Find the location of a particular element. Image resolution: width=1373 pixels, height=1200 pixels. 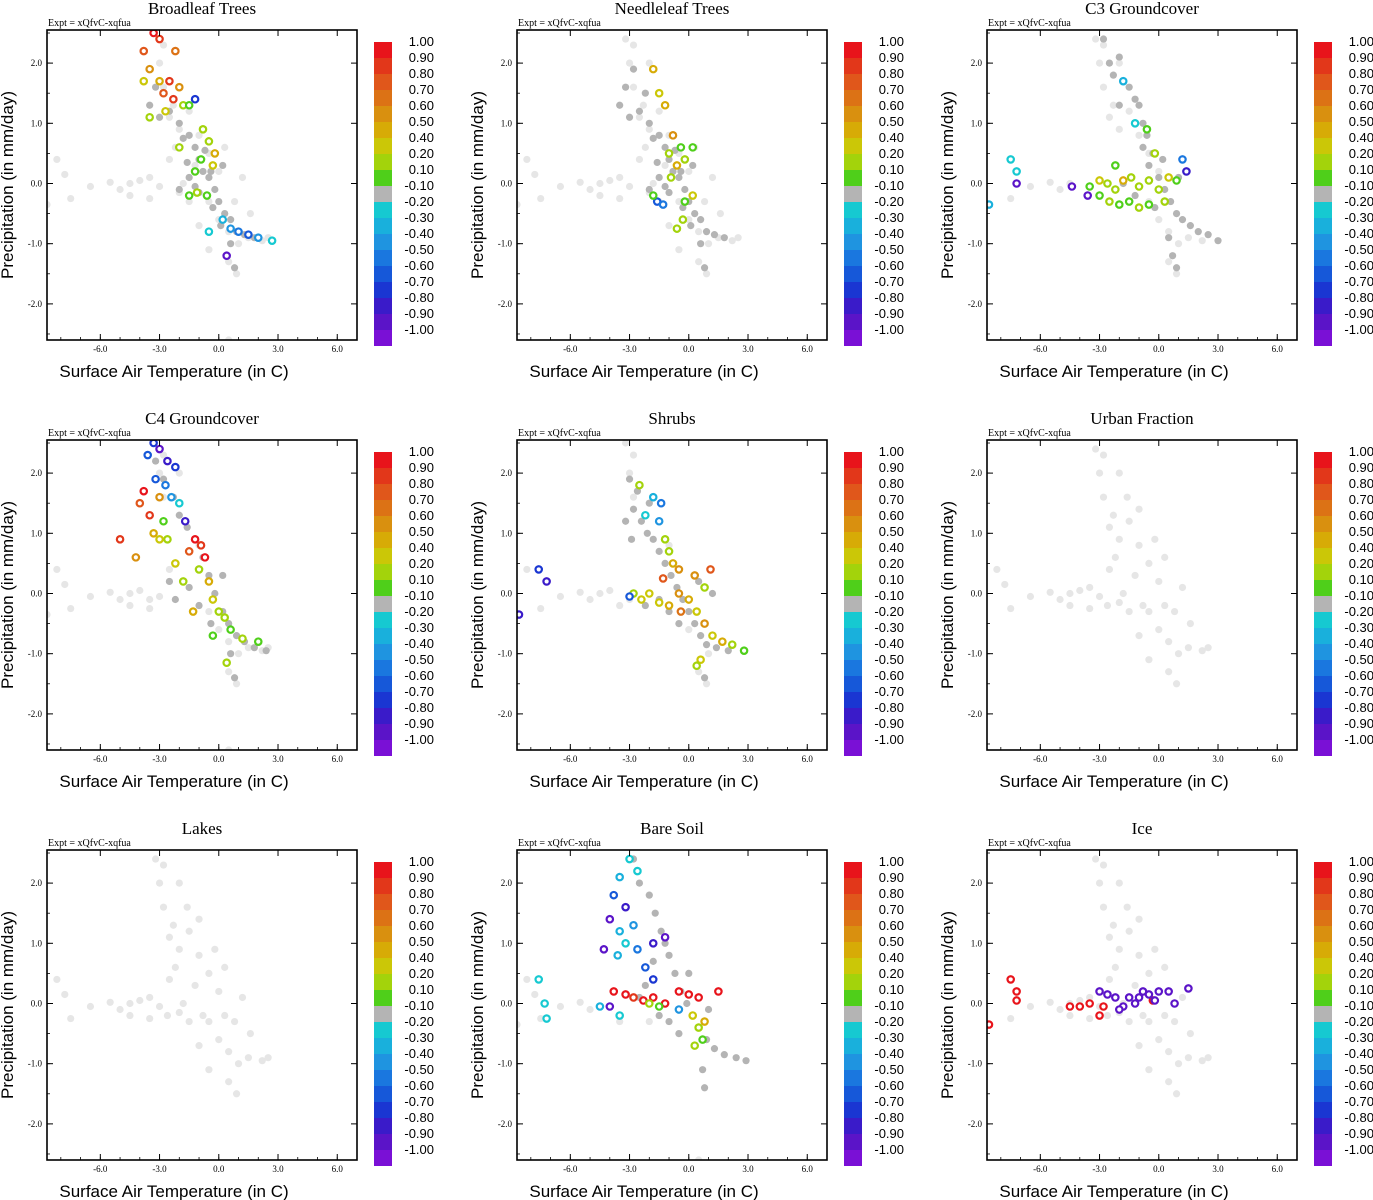

x-axis-label: Surface Air Temperature (in C) is located at coordinates (643, 371).